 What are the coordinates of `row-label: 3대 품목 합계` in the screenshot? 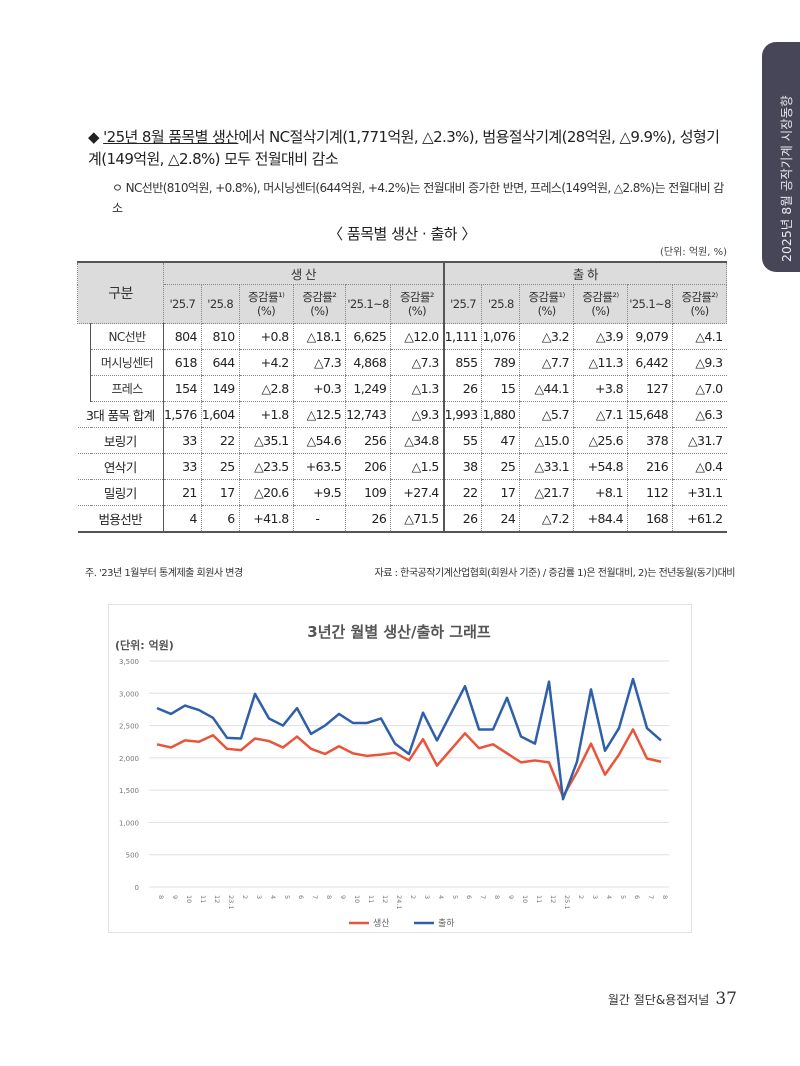 It's located at (120, 414).